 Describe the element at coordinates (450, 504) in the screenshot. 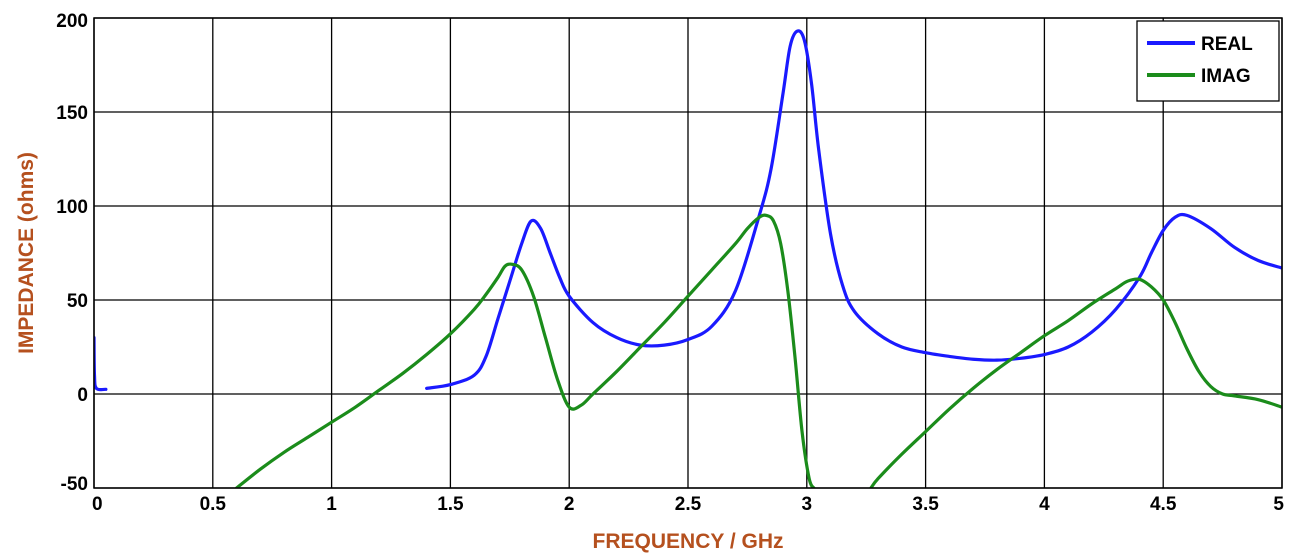

I see `x-tick-label: 1.5` at that location.